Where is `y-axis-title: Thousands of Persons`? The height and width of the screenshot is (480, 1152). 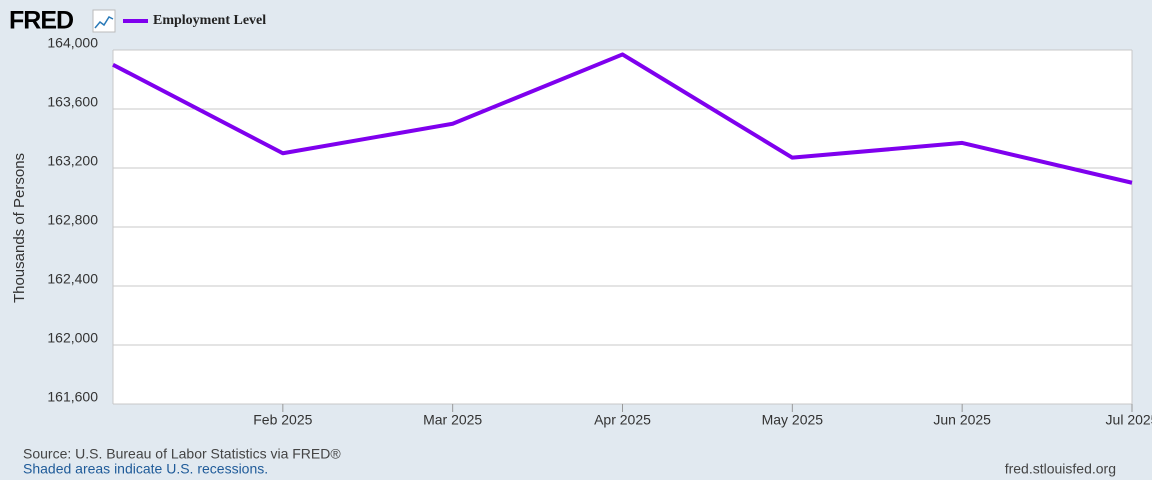
y-axis-title: Thousands of Persons is located at coordinates (19, 228).